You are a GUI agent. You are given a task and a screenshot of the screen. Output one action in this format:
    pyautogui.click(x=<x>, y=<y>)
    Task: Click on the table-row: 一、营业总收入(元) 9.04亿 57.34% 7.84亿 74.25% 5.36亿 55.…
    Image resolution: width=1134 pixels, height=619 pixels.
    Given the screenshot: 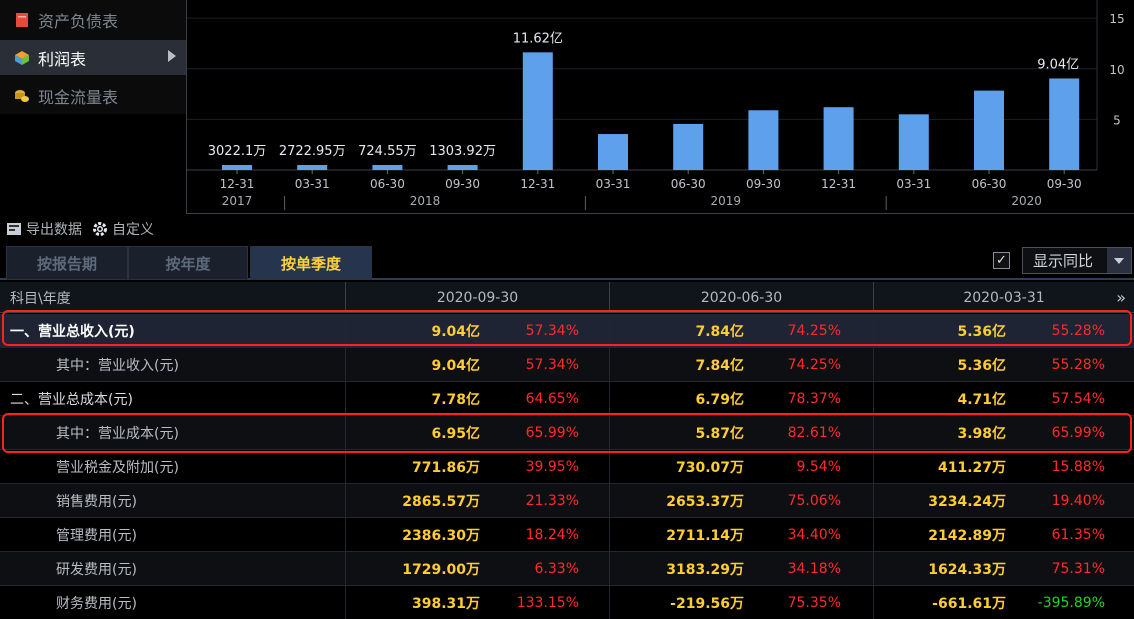 What is the action you would take?
    pyautogui.click(x=567, y=331)
    